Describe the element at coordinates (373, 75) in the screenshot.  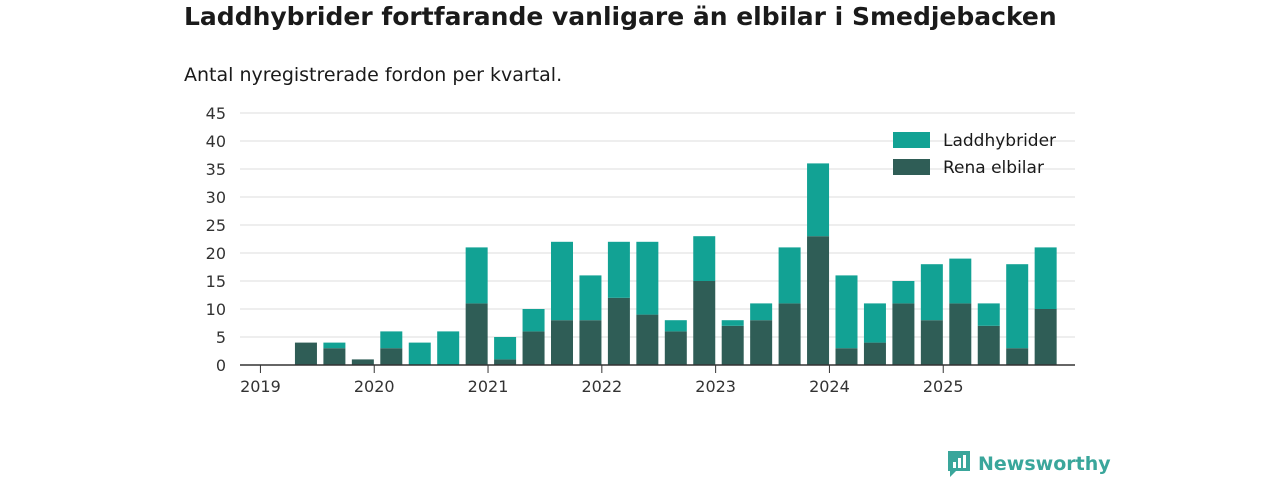
I see `chart-subtitle: Antal nyregistrerade fordon per kvartal.` at that location.